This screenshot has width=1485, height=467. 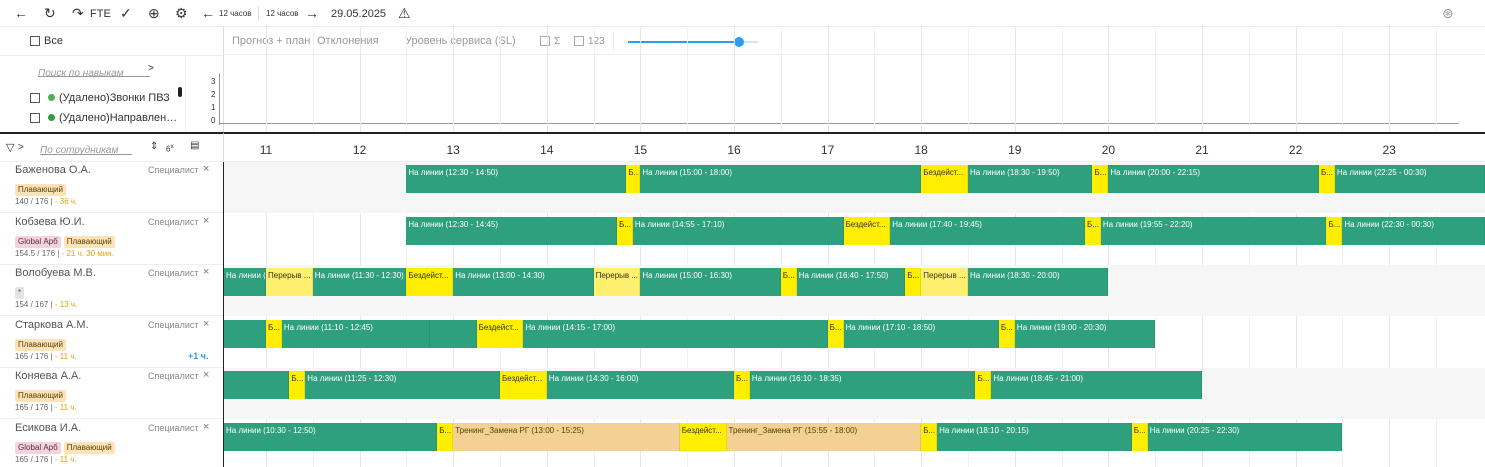 What do you see at coordinates (86, 148) in the screenshot?
I see `employee-search-input: По сотрудникам` at bounding box center [86, 148].